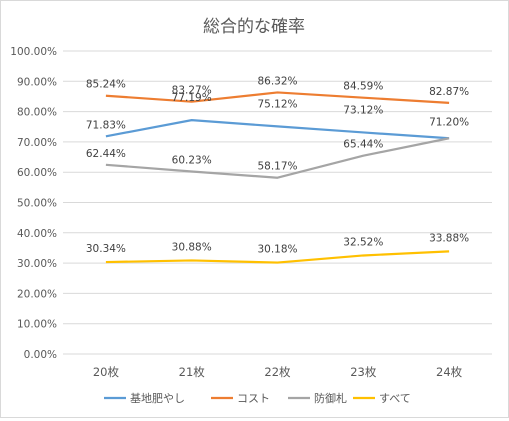 This screenshot has height=421, width=509. What do you see at coordinates (192, 372) in the screenshot?
I see `x-tick-label: 21枚` at bounding box center [192, 372].